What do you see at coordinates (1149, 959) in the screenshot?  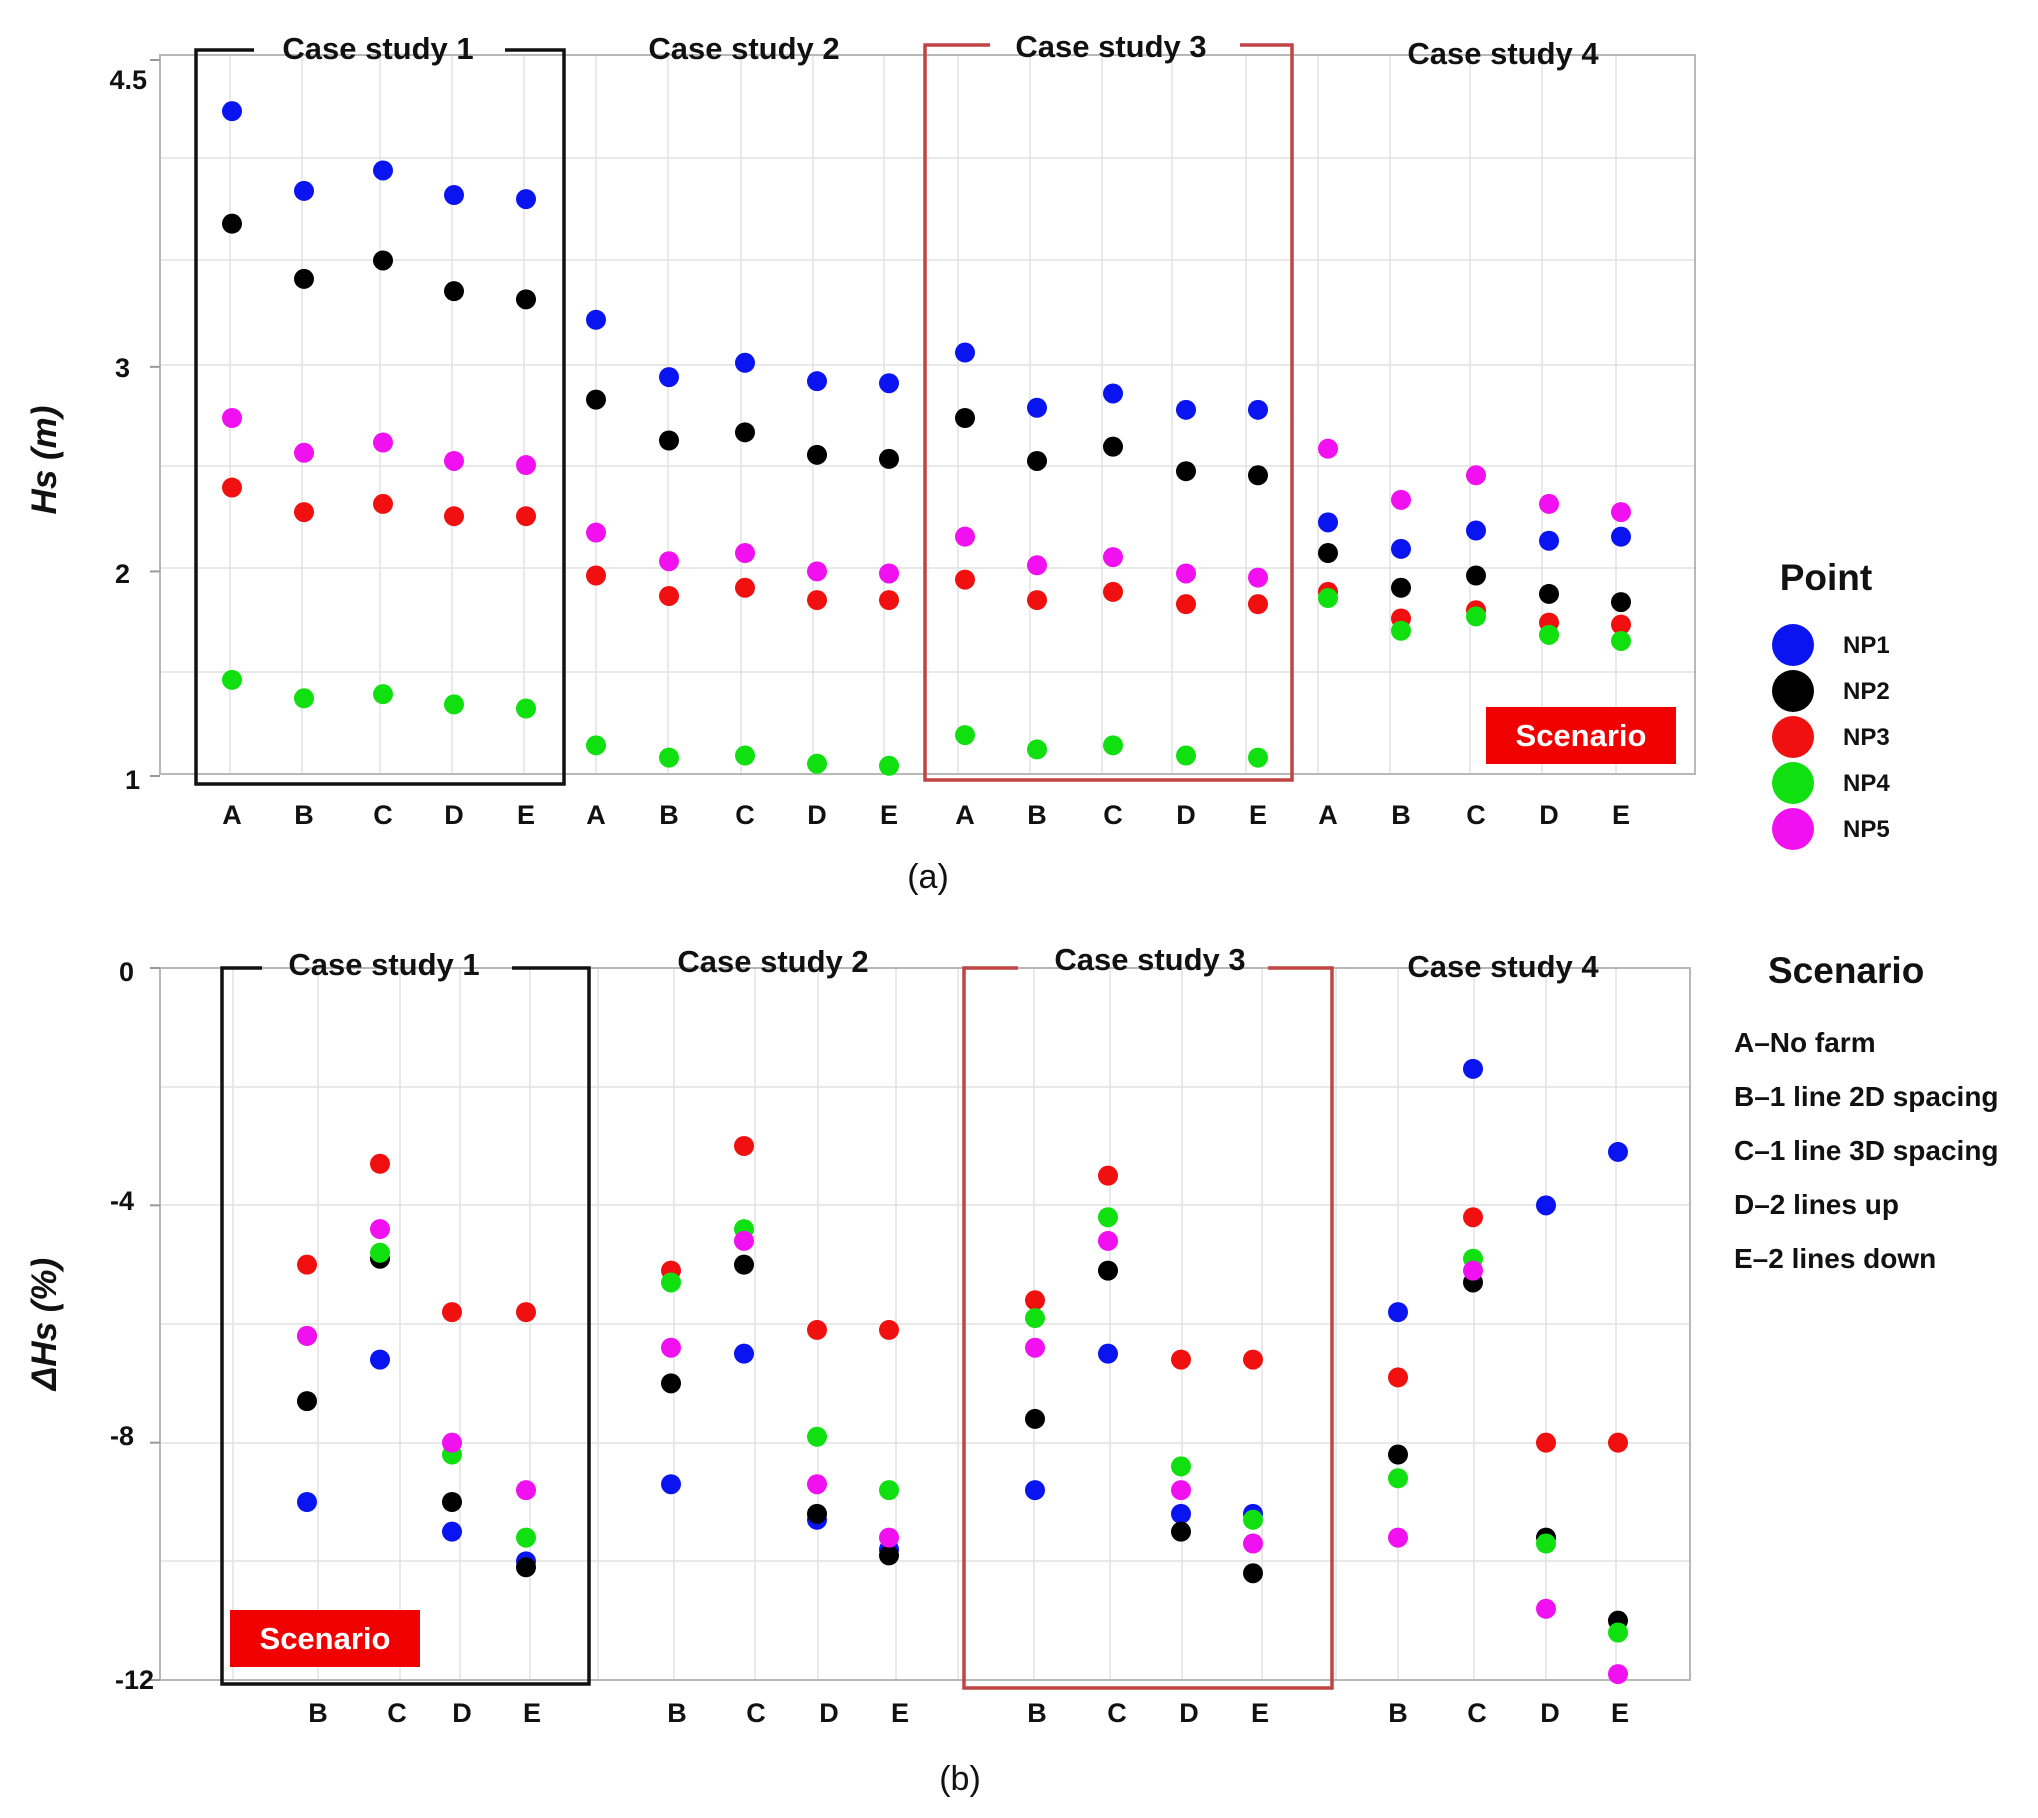 I see `case-study-title: Case study 3` at bounding box center [1149, 959].